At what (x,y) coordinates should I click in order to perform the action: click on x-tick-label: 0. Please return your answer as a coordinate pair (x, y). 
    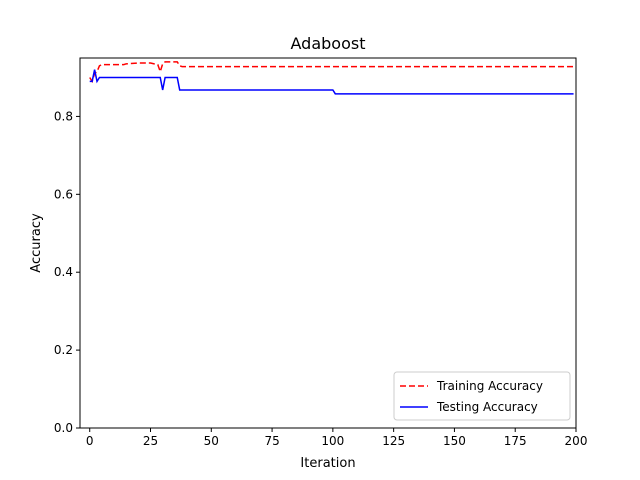
    Looking at the image, I should click on (90, 441).